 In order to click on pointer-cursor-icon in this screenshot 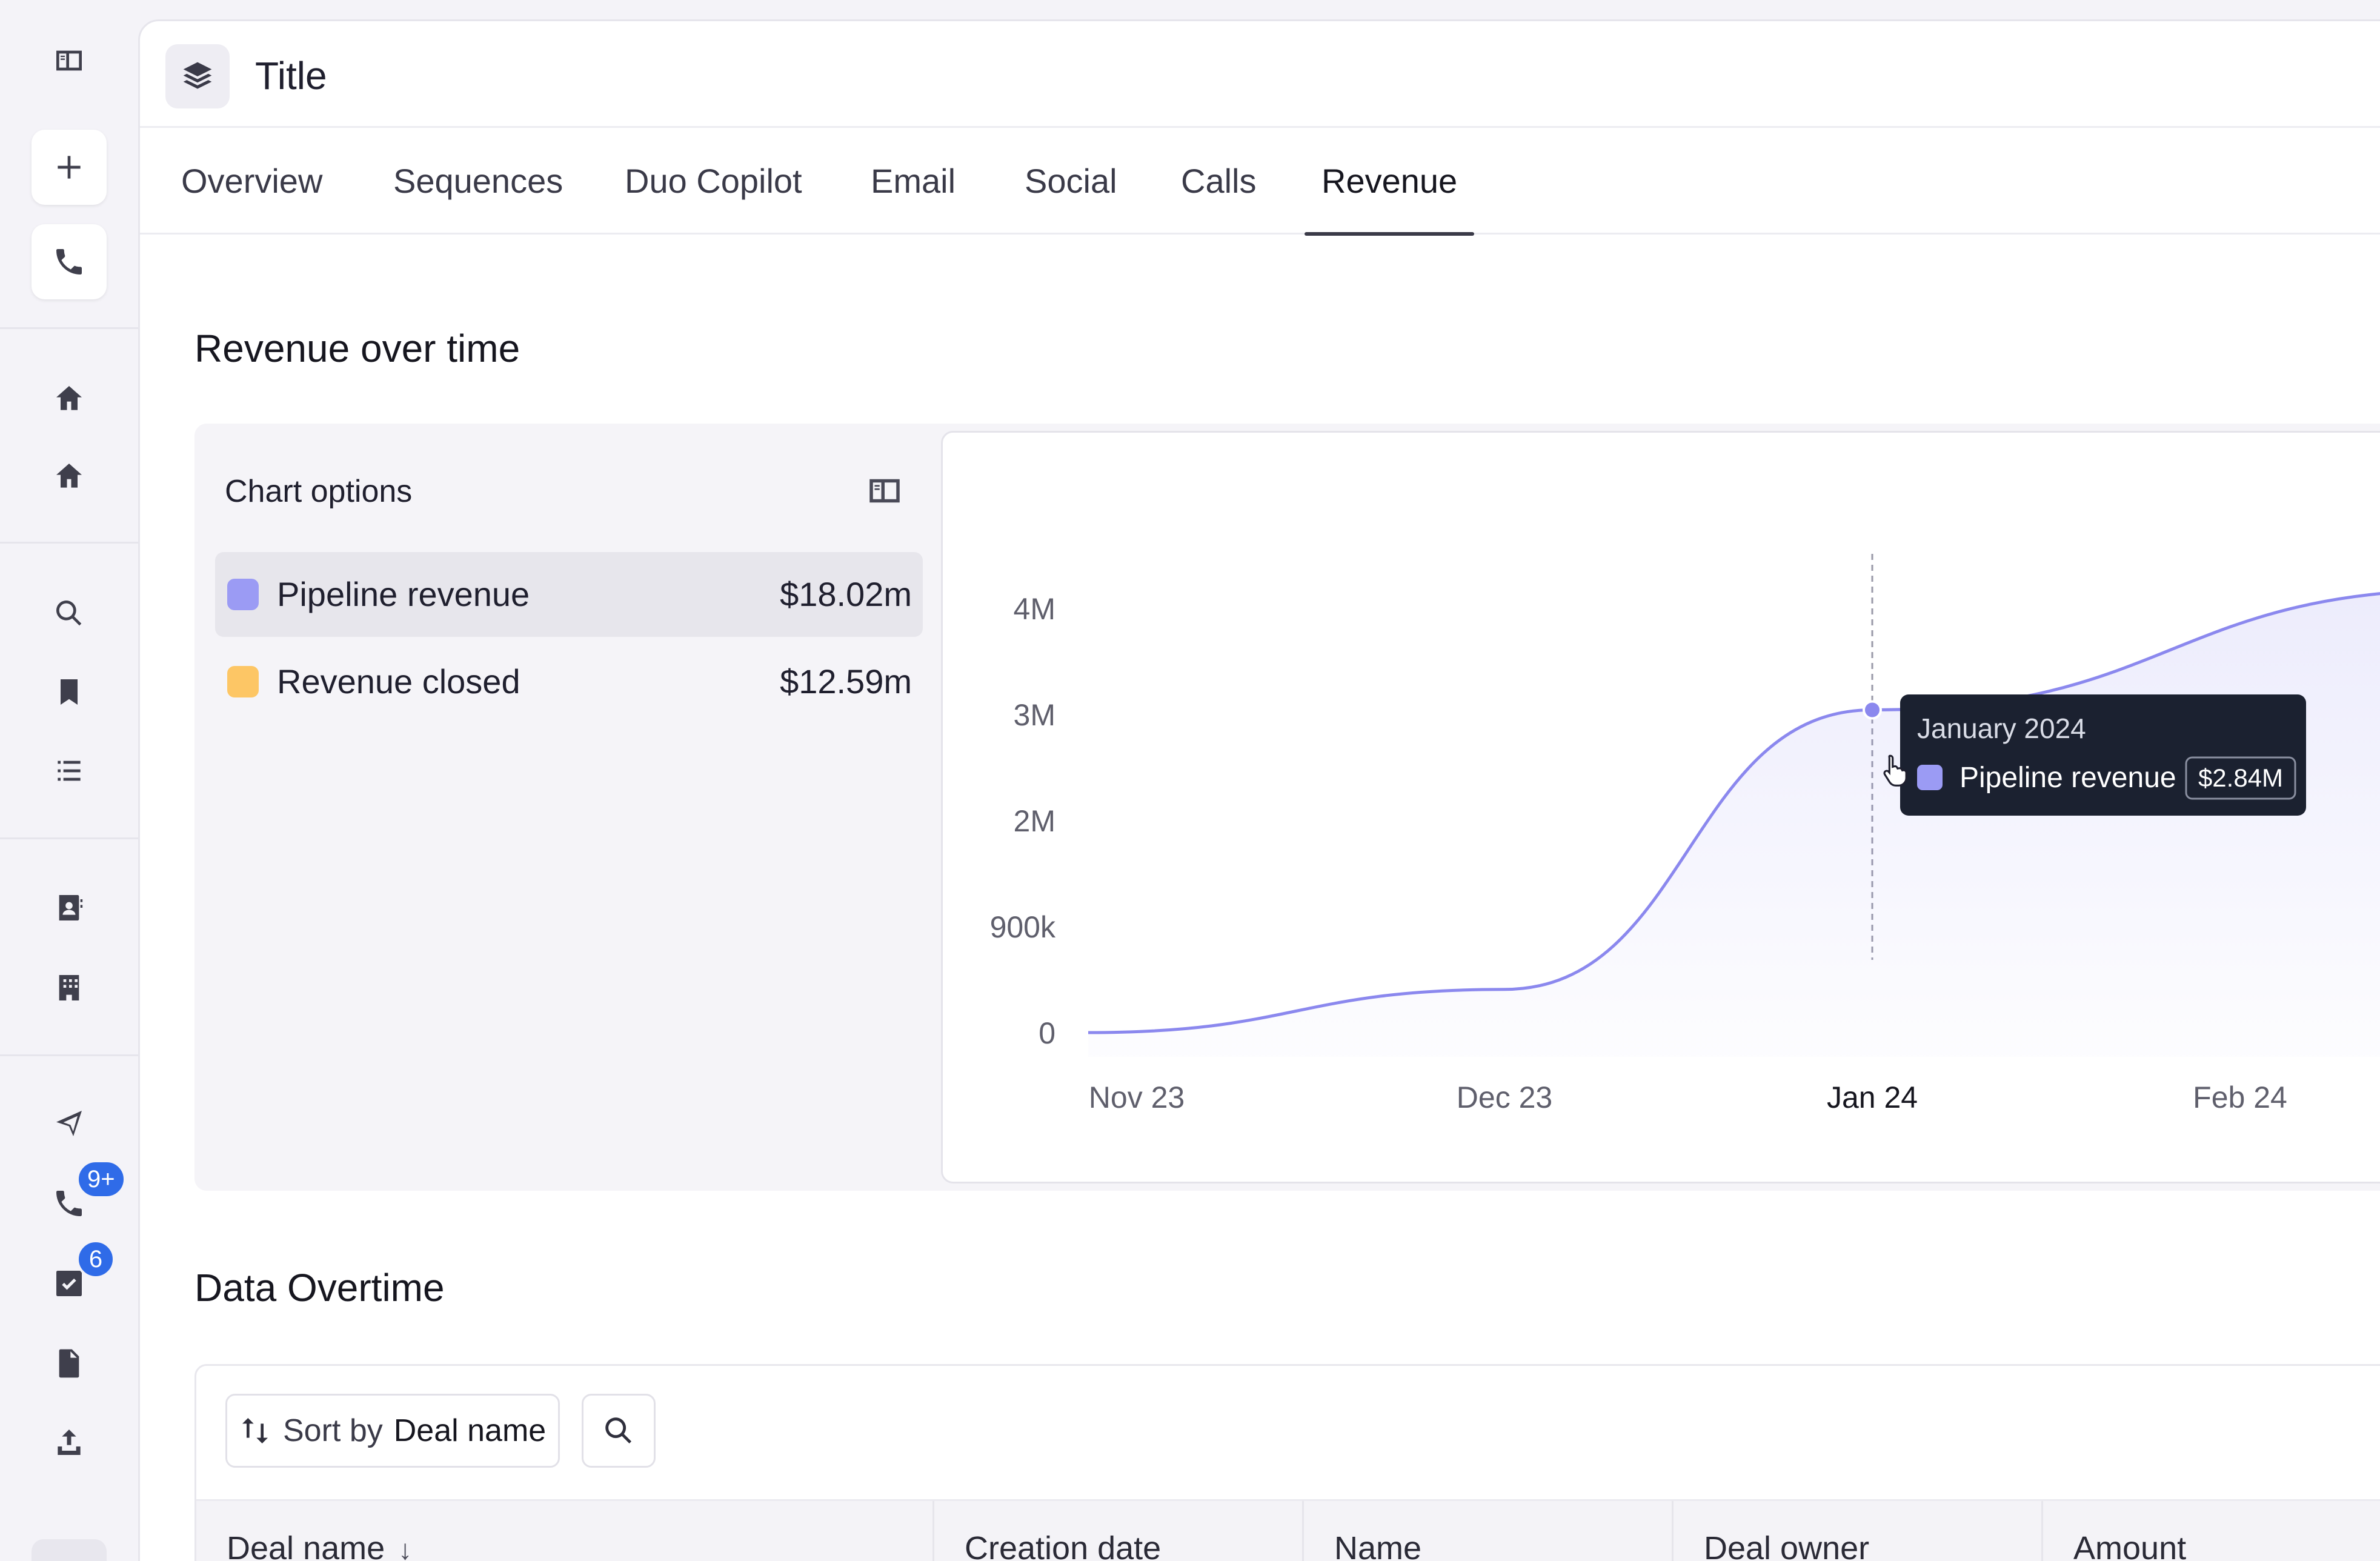, I will do `click(1895, 770)`.